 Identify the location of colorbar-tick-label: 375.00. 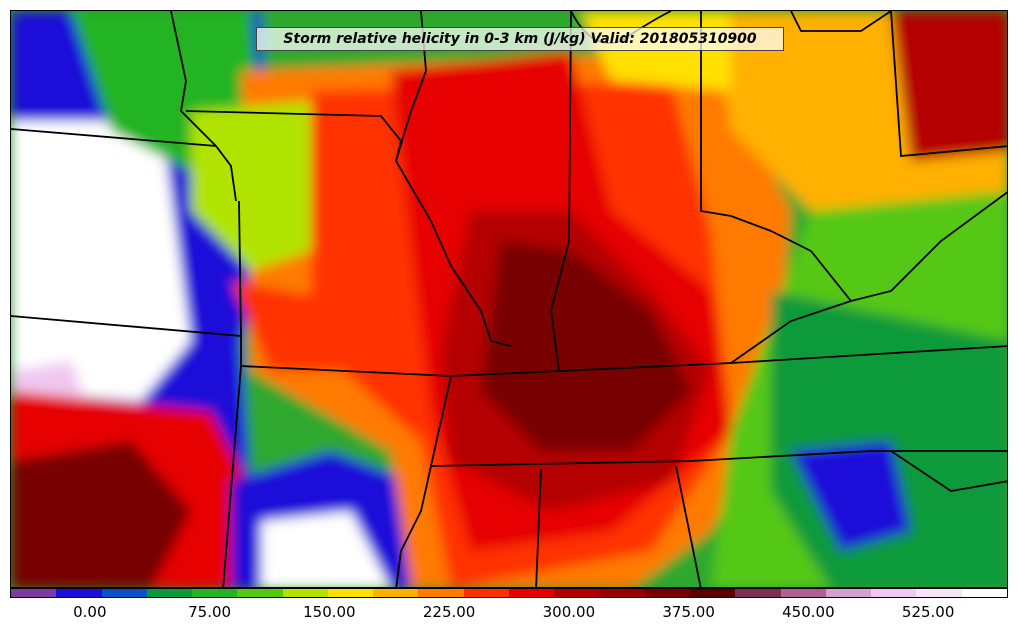
(688, 612).